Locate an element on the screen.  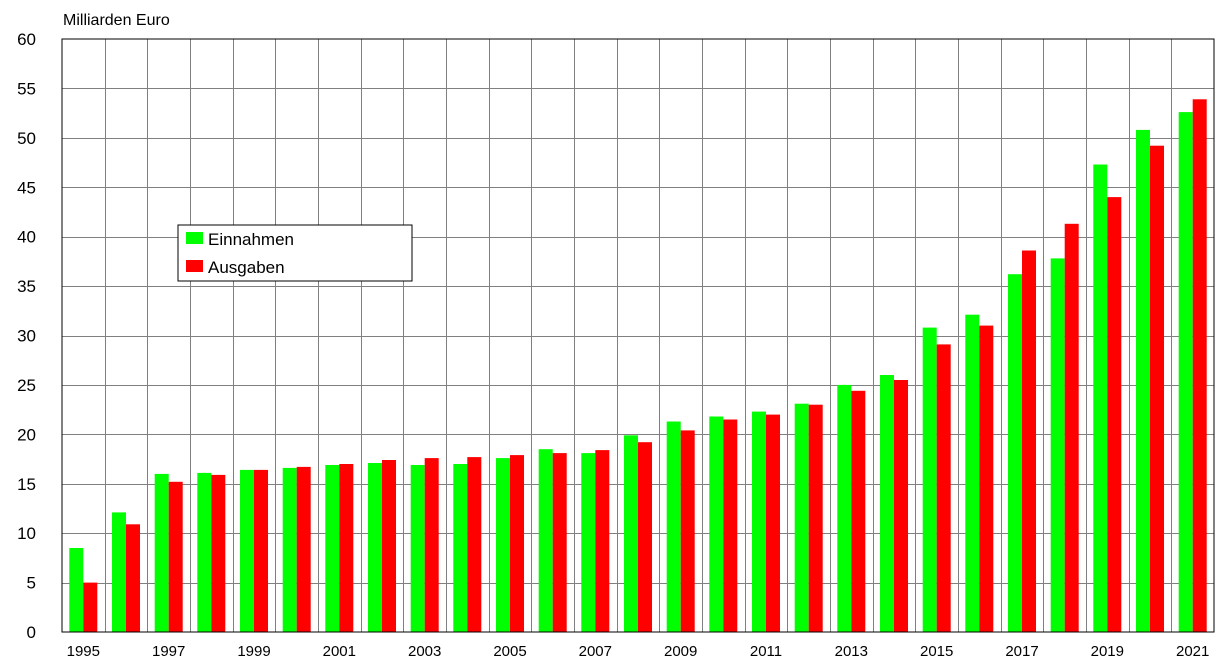
x-tick-label: 2005 is located at coordinates (509, 651).